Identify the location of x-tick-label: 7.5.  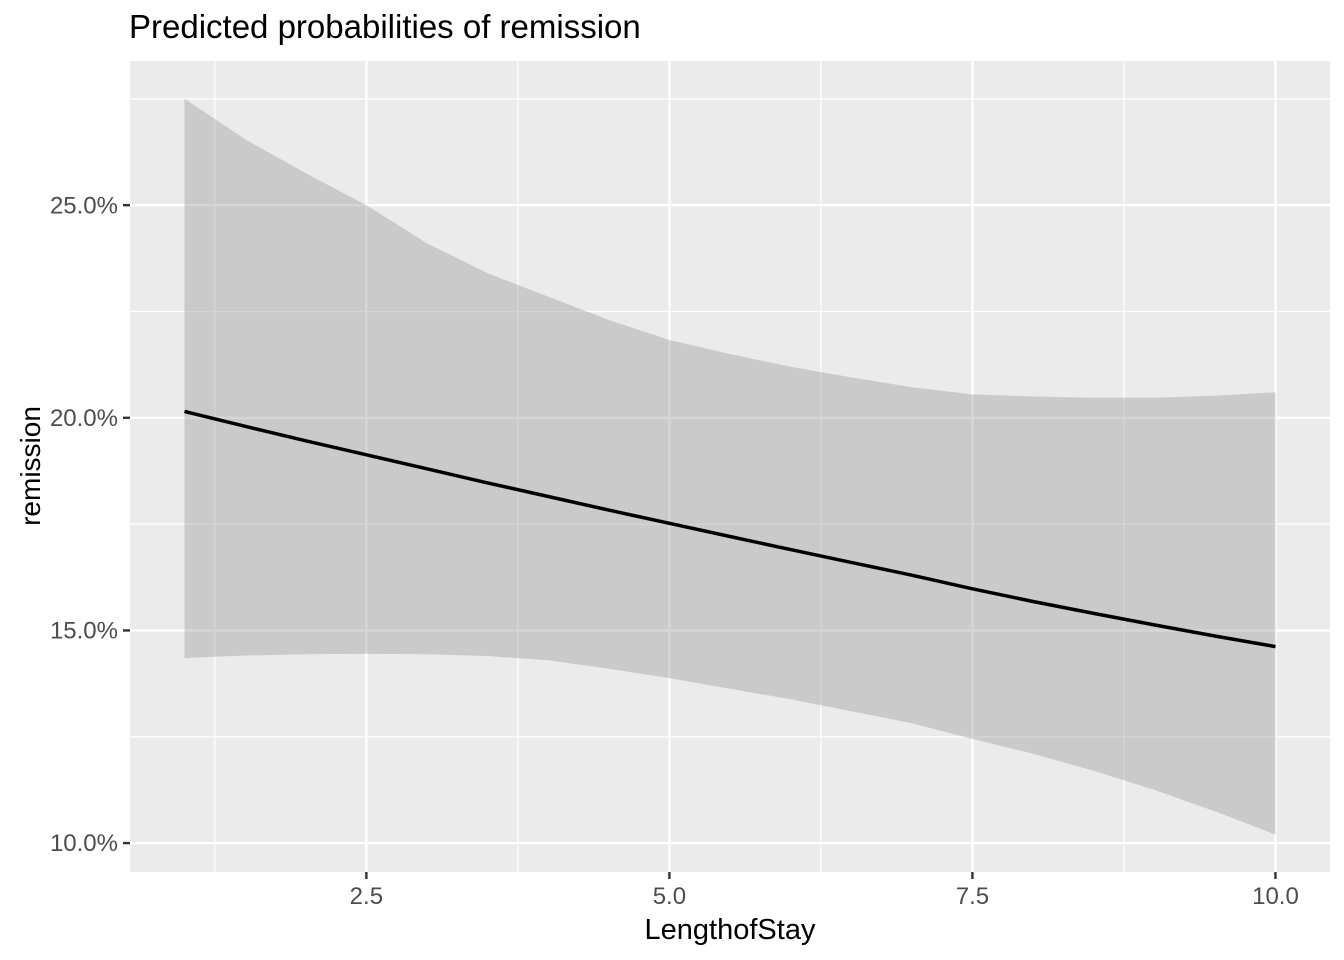
(972, 896).